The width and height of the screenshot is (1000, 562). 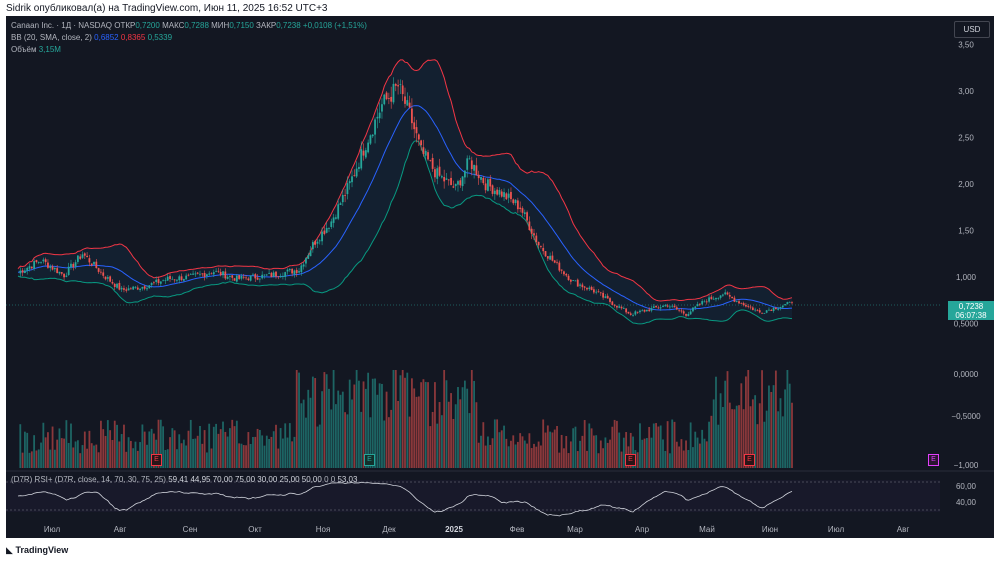 I want to click on earnings-marker-mar: E, so click(x=630, y=460).